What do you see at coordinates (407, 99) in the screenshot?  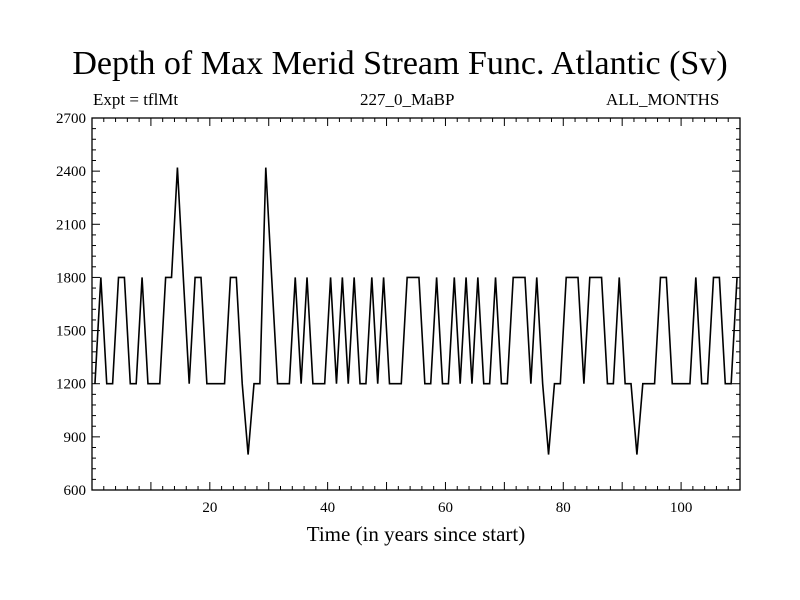 I see `time-period-label: 227_0_MaBP` at bounding box center [407, 99].